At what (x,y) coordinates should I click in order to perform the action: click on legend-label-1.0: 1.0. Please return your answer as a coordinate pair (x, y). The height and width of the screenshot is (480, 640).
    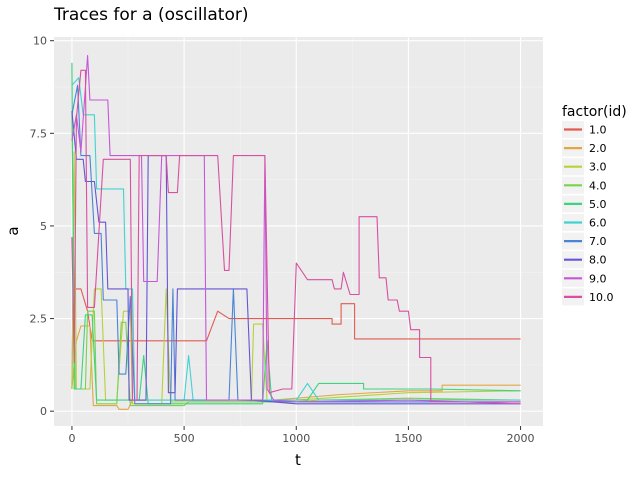
    Looking at the image, I should click on (598, 130).